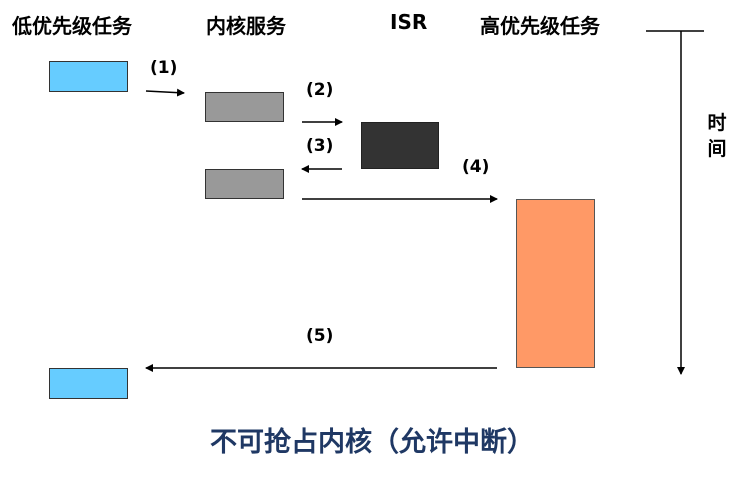 The image size is (744, 477). I want to click on header-high-priority-task: 高优先级任务, so click(540, 26).